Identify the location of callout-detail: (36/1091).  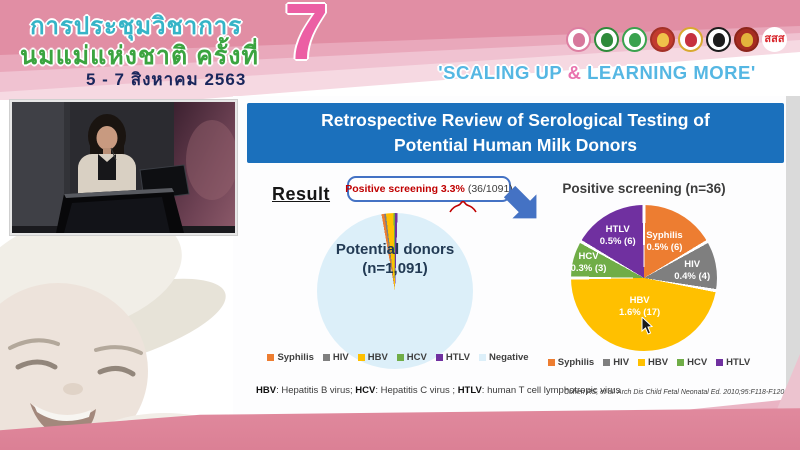
(490, 189).